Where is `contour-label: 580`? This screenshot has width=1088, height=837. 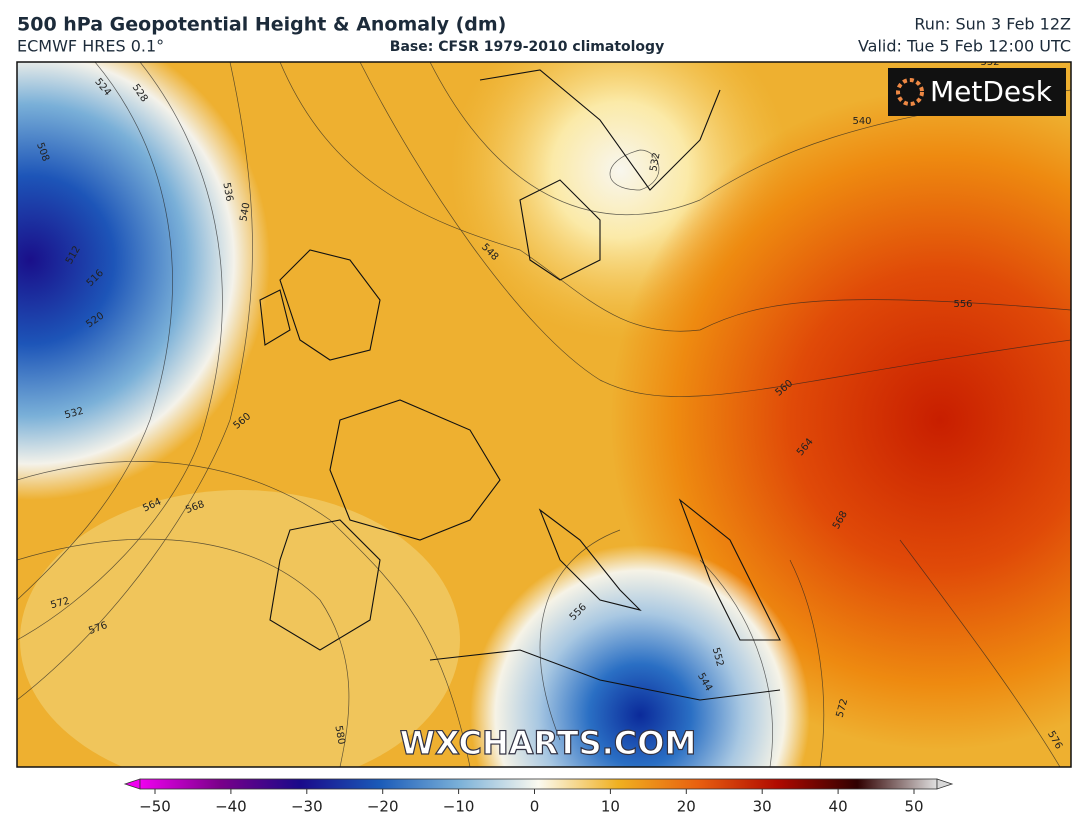 contour-label: 580 is located at coordinates (339, 735).